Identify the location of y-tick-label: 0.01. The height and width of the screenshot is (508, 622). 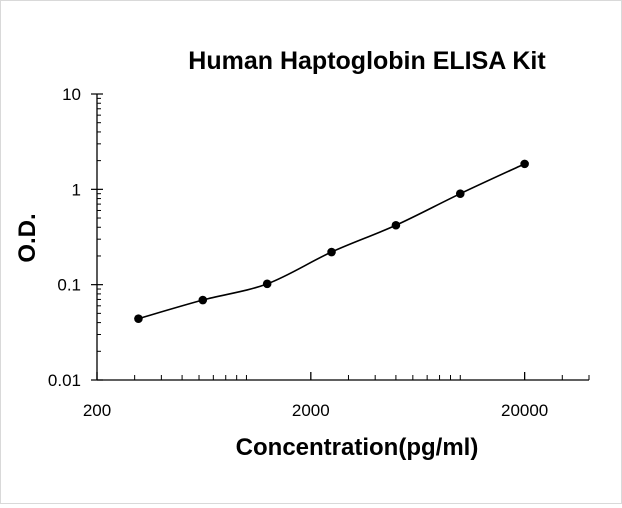
(64, 380).